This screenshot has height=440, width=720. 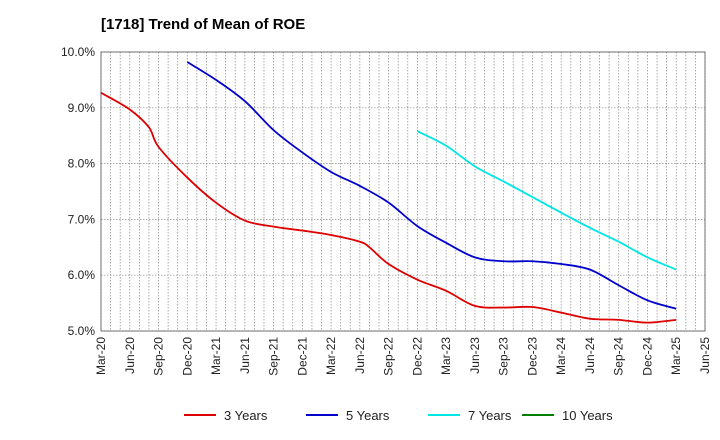 I want to click on y-tick-label: 8.0%, so click(x=82, y=164).